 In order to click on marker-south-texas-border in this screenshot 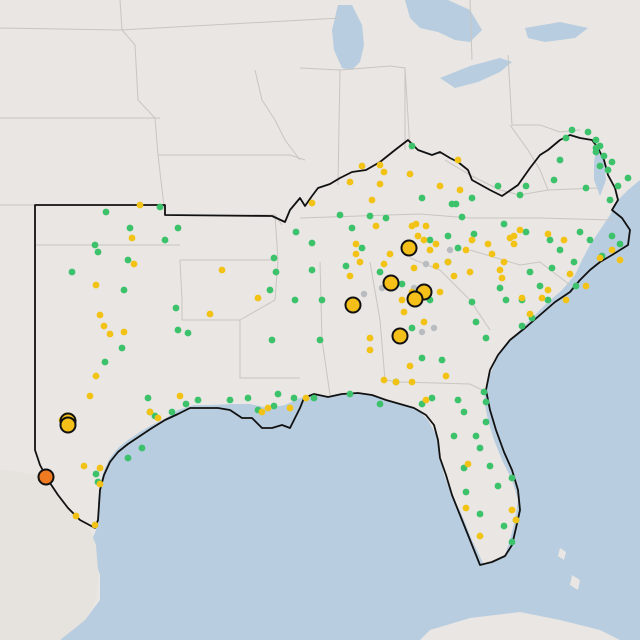, I will do `click(46, 477)`.